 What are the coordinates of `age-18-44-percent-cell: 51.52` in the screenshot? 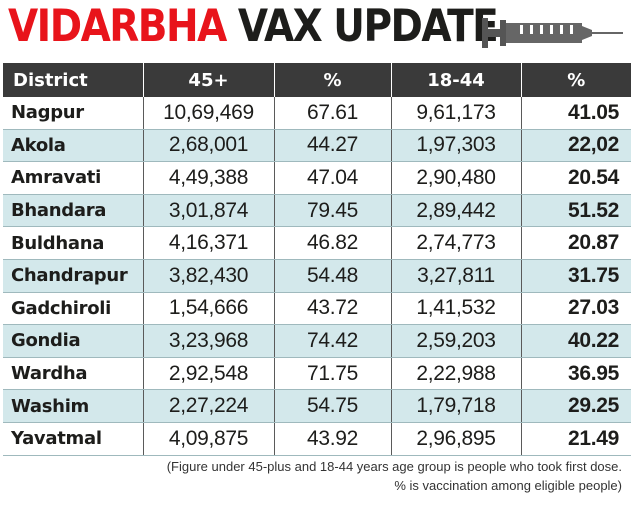 It's located at (576, 211).